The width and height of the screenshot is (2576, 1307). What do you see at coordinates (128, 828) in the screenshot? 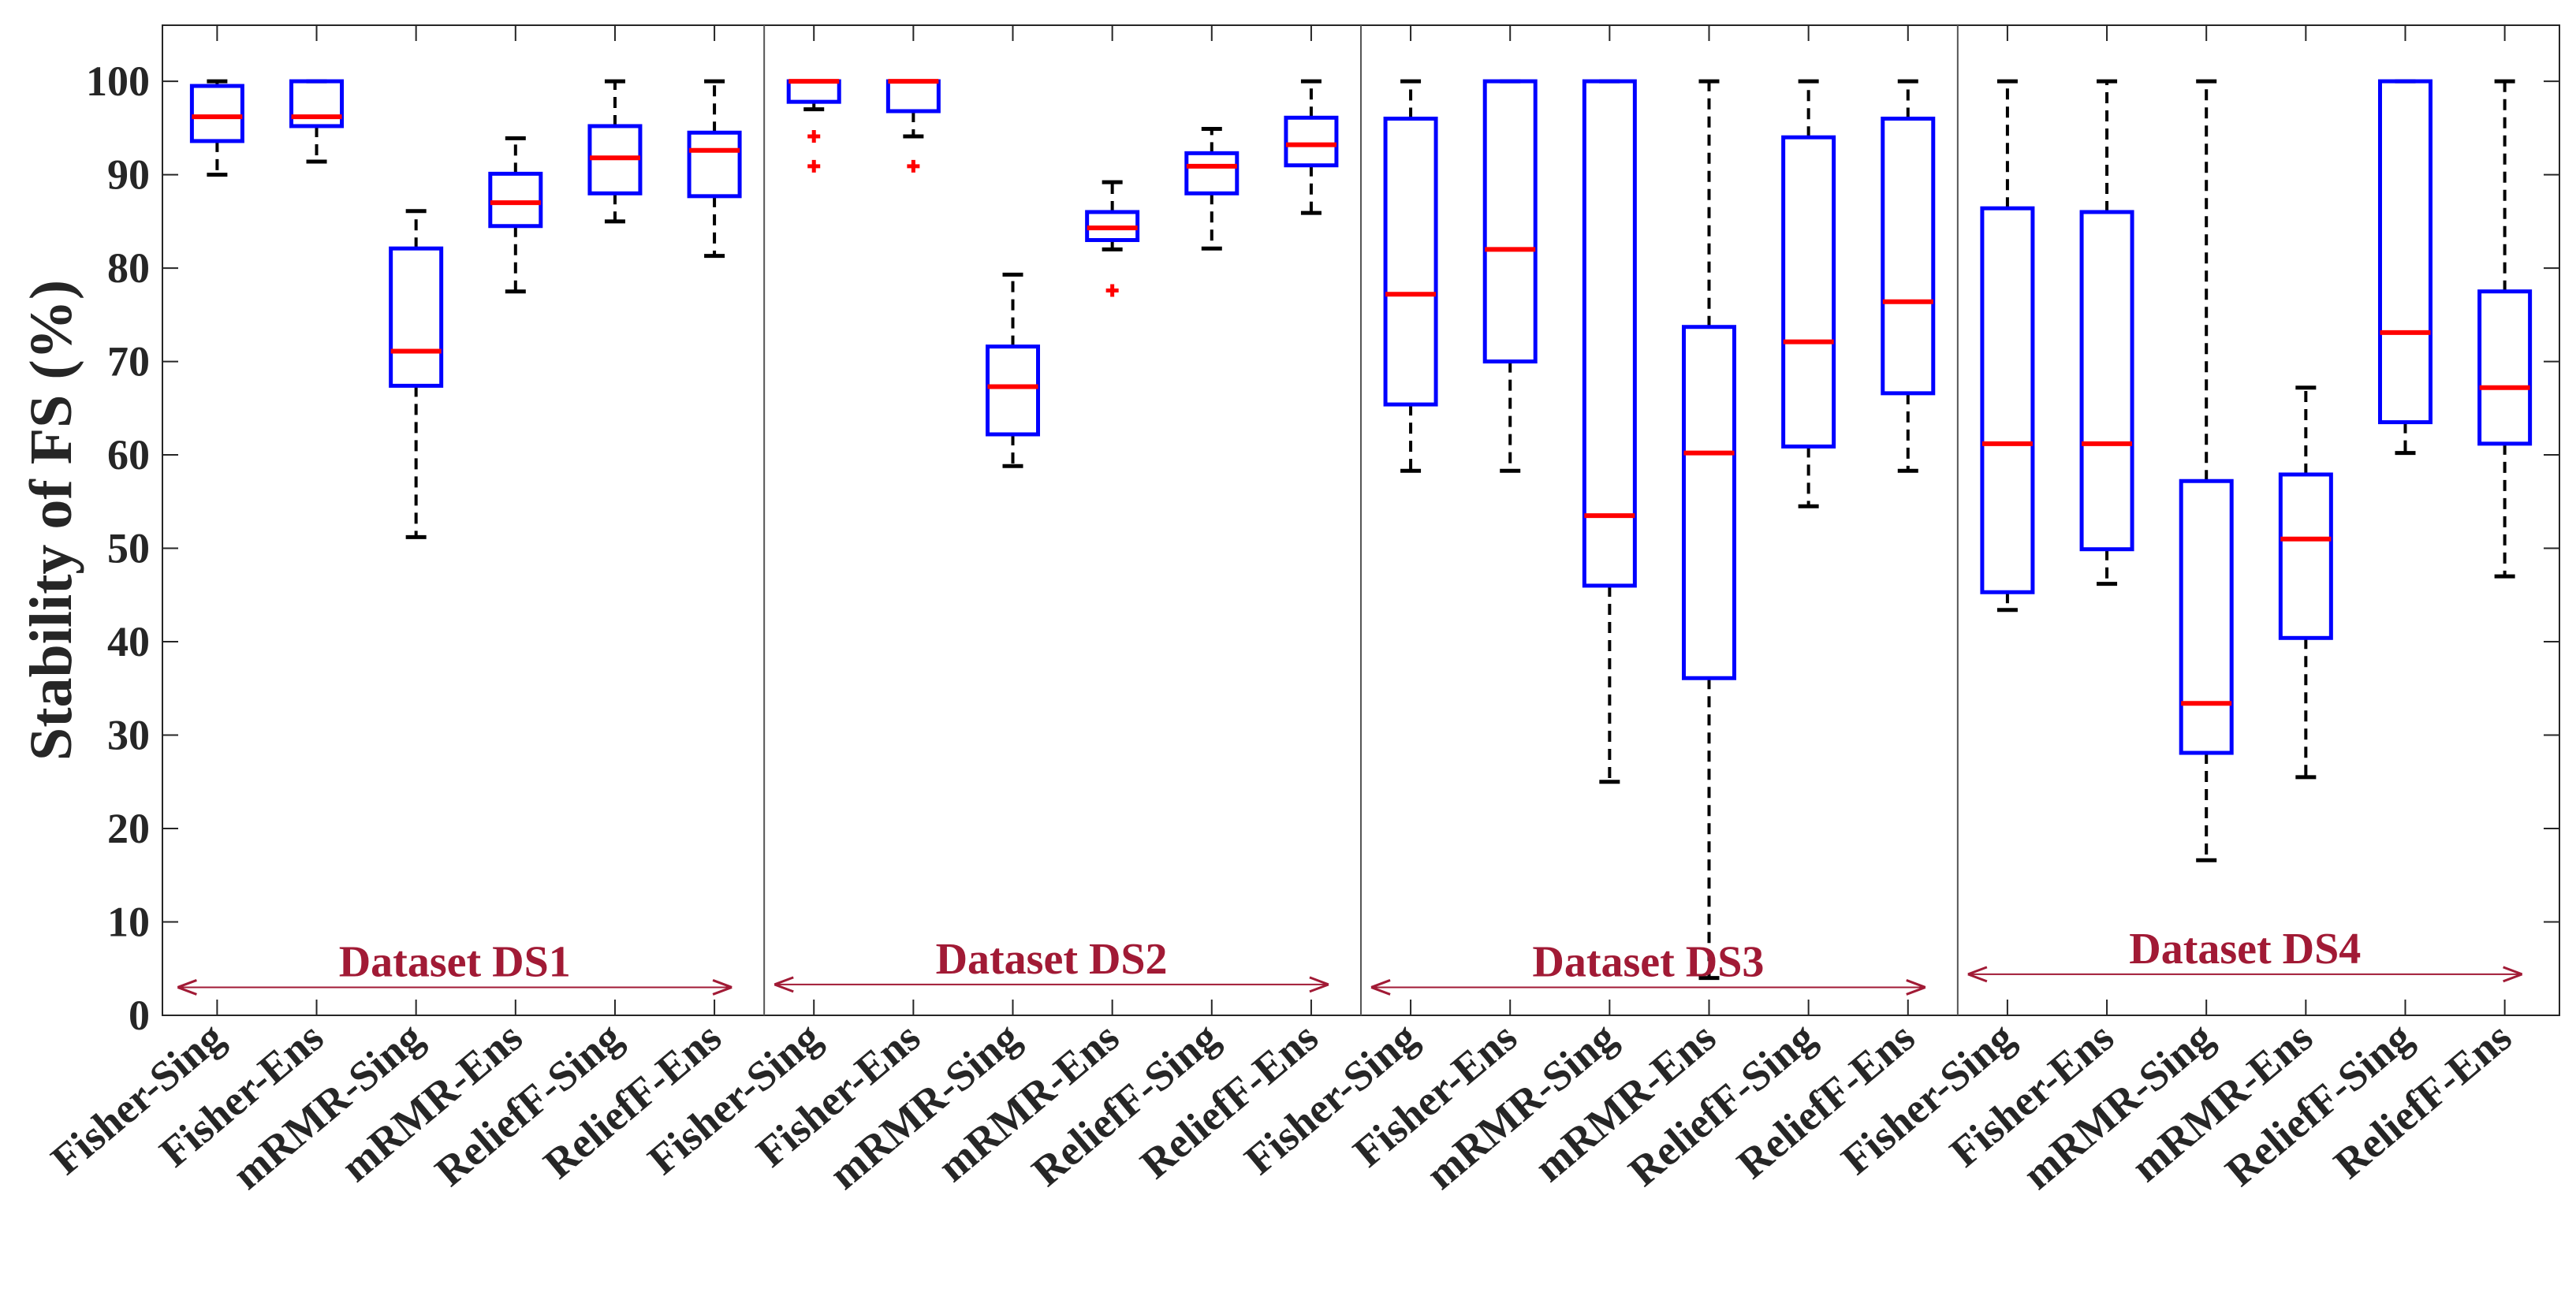
I see `y-tick-label: 20` at bounding box center [128, 828].